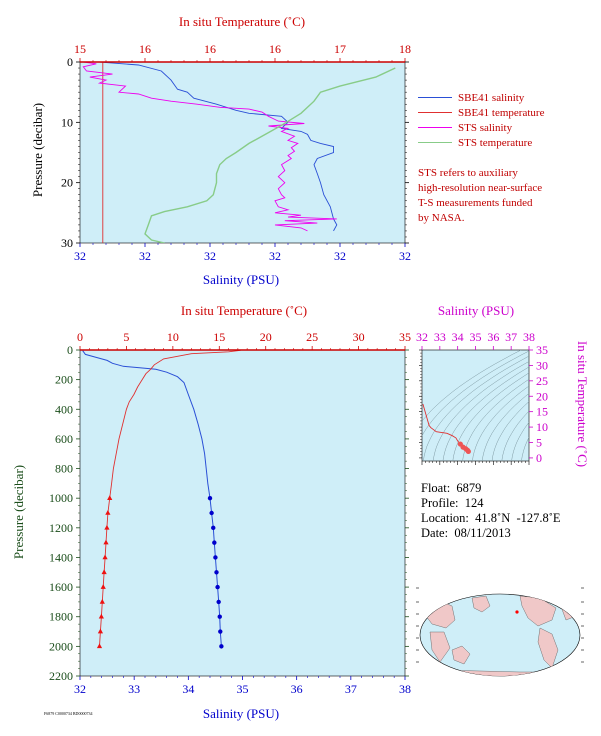  I want to click on note-line: high-resolution near-surface, so click(480, 188).